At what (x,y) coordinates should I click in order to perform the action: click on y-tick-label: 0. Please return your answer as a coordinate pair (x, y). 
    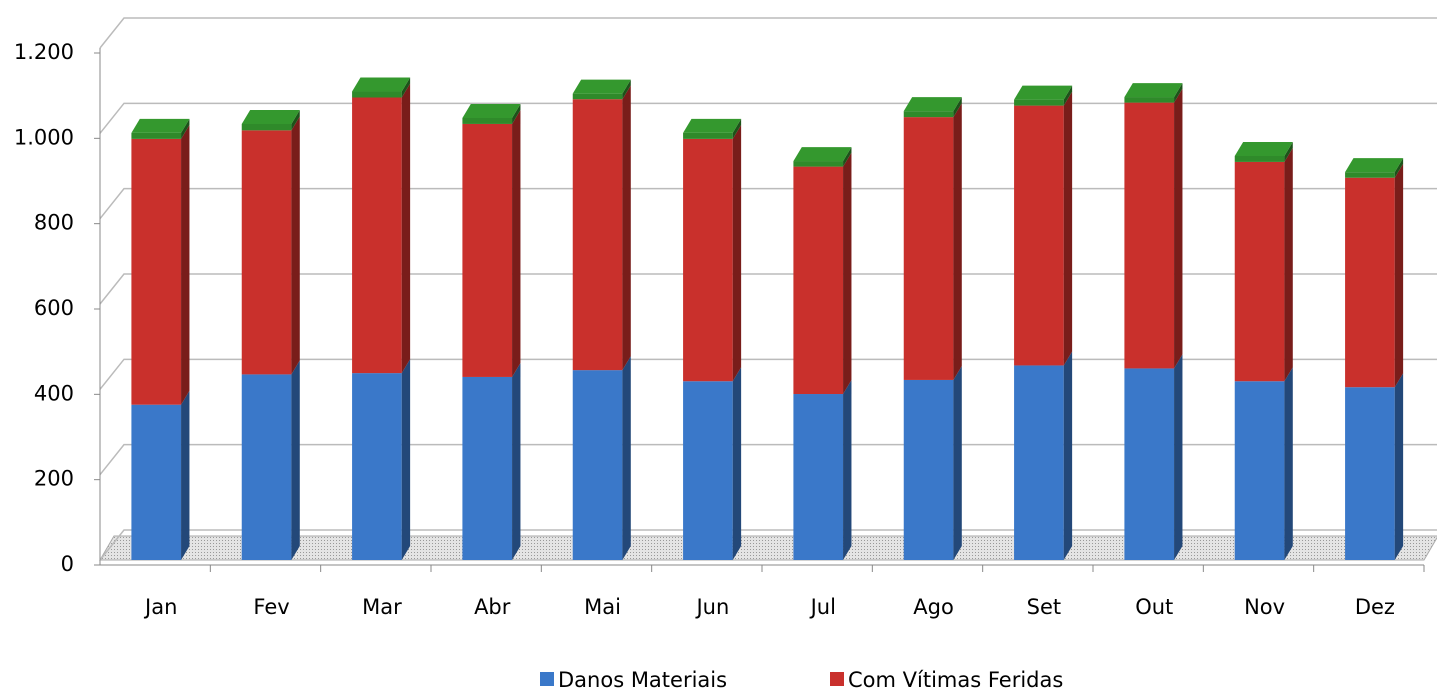
    Looking at the image, I should click on (67, 564).